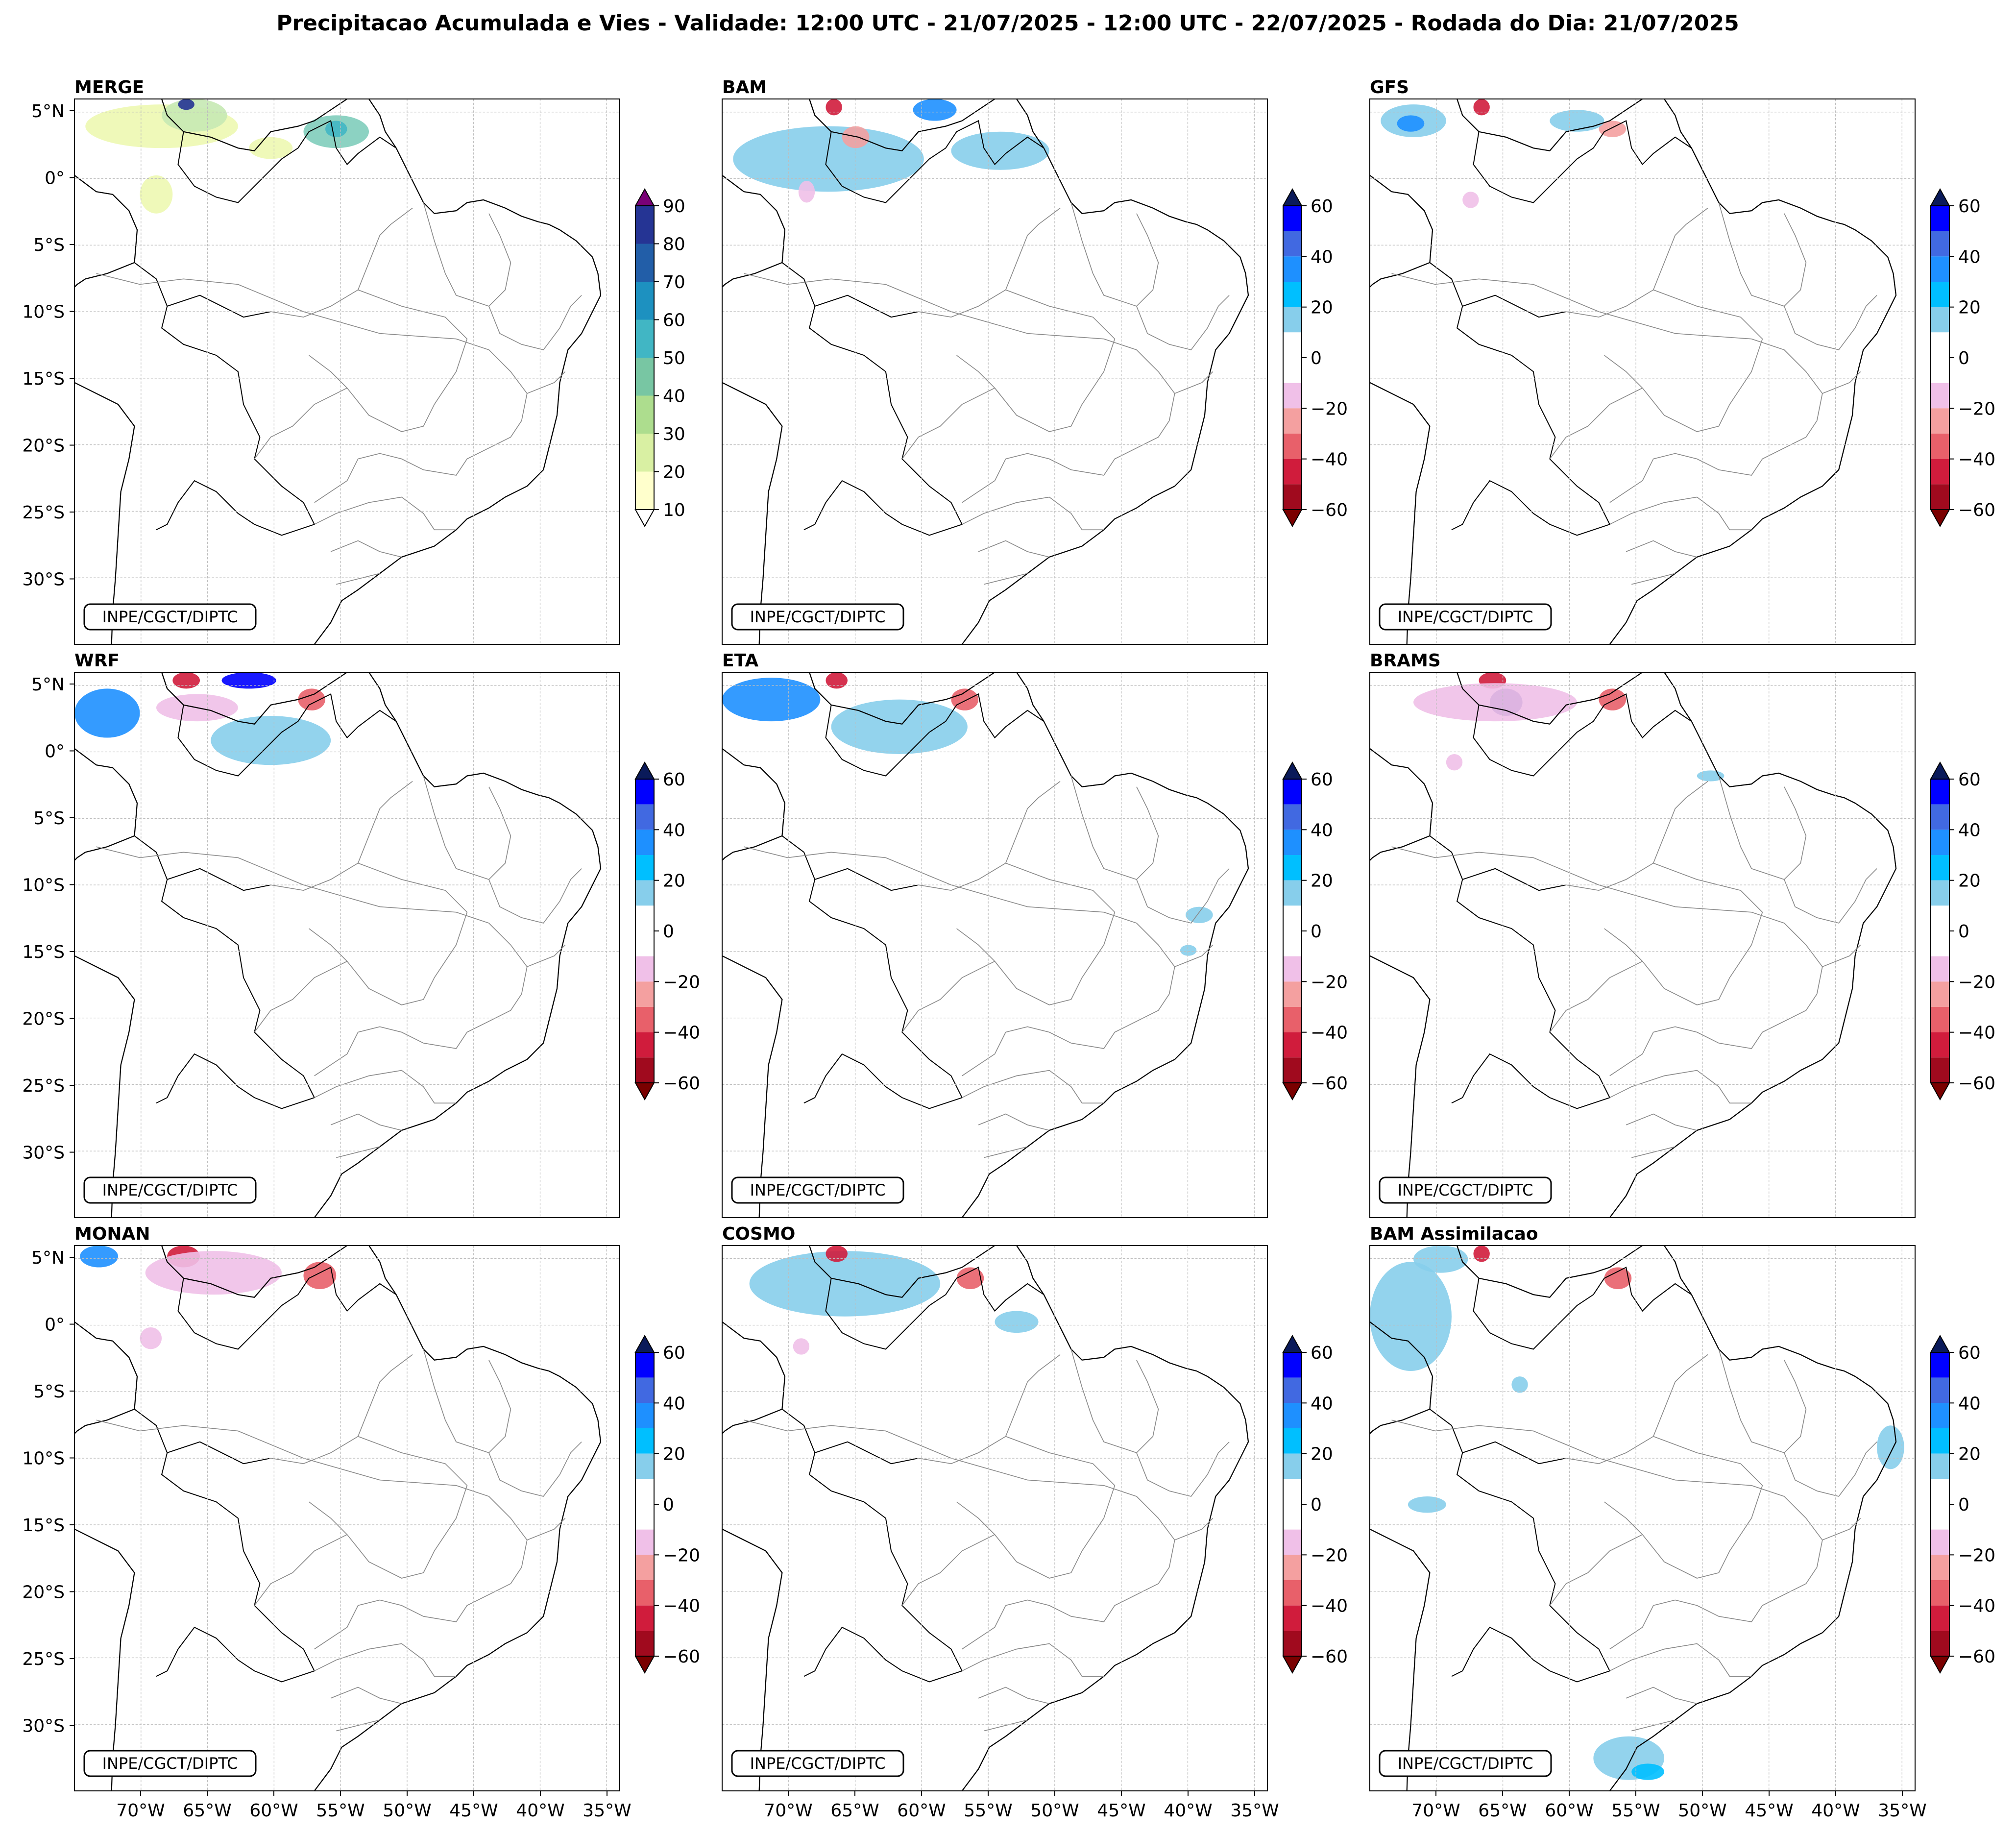 The height and width of the screenshot is (1834, 2016). Describe the element at coordinates (659, 358) in the screenshot. I see `colorbar: 90 80 70 60 50 40 30 20 10` at that location.